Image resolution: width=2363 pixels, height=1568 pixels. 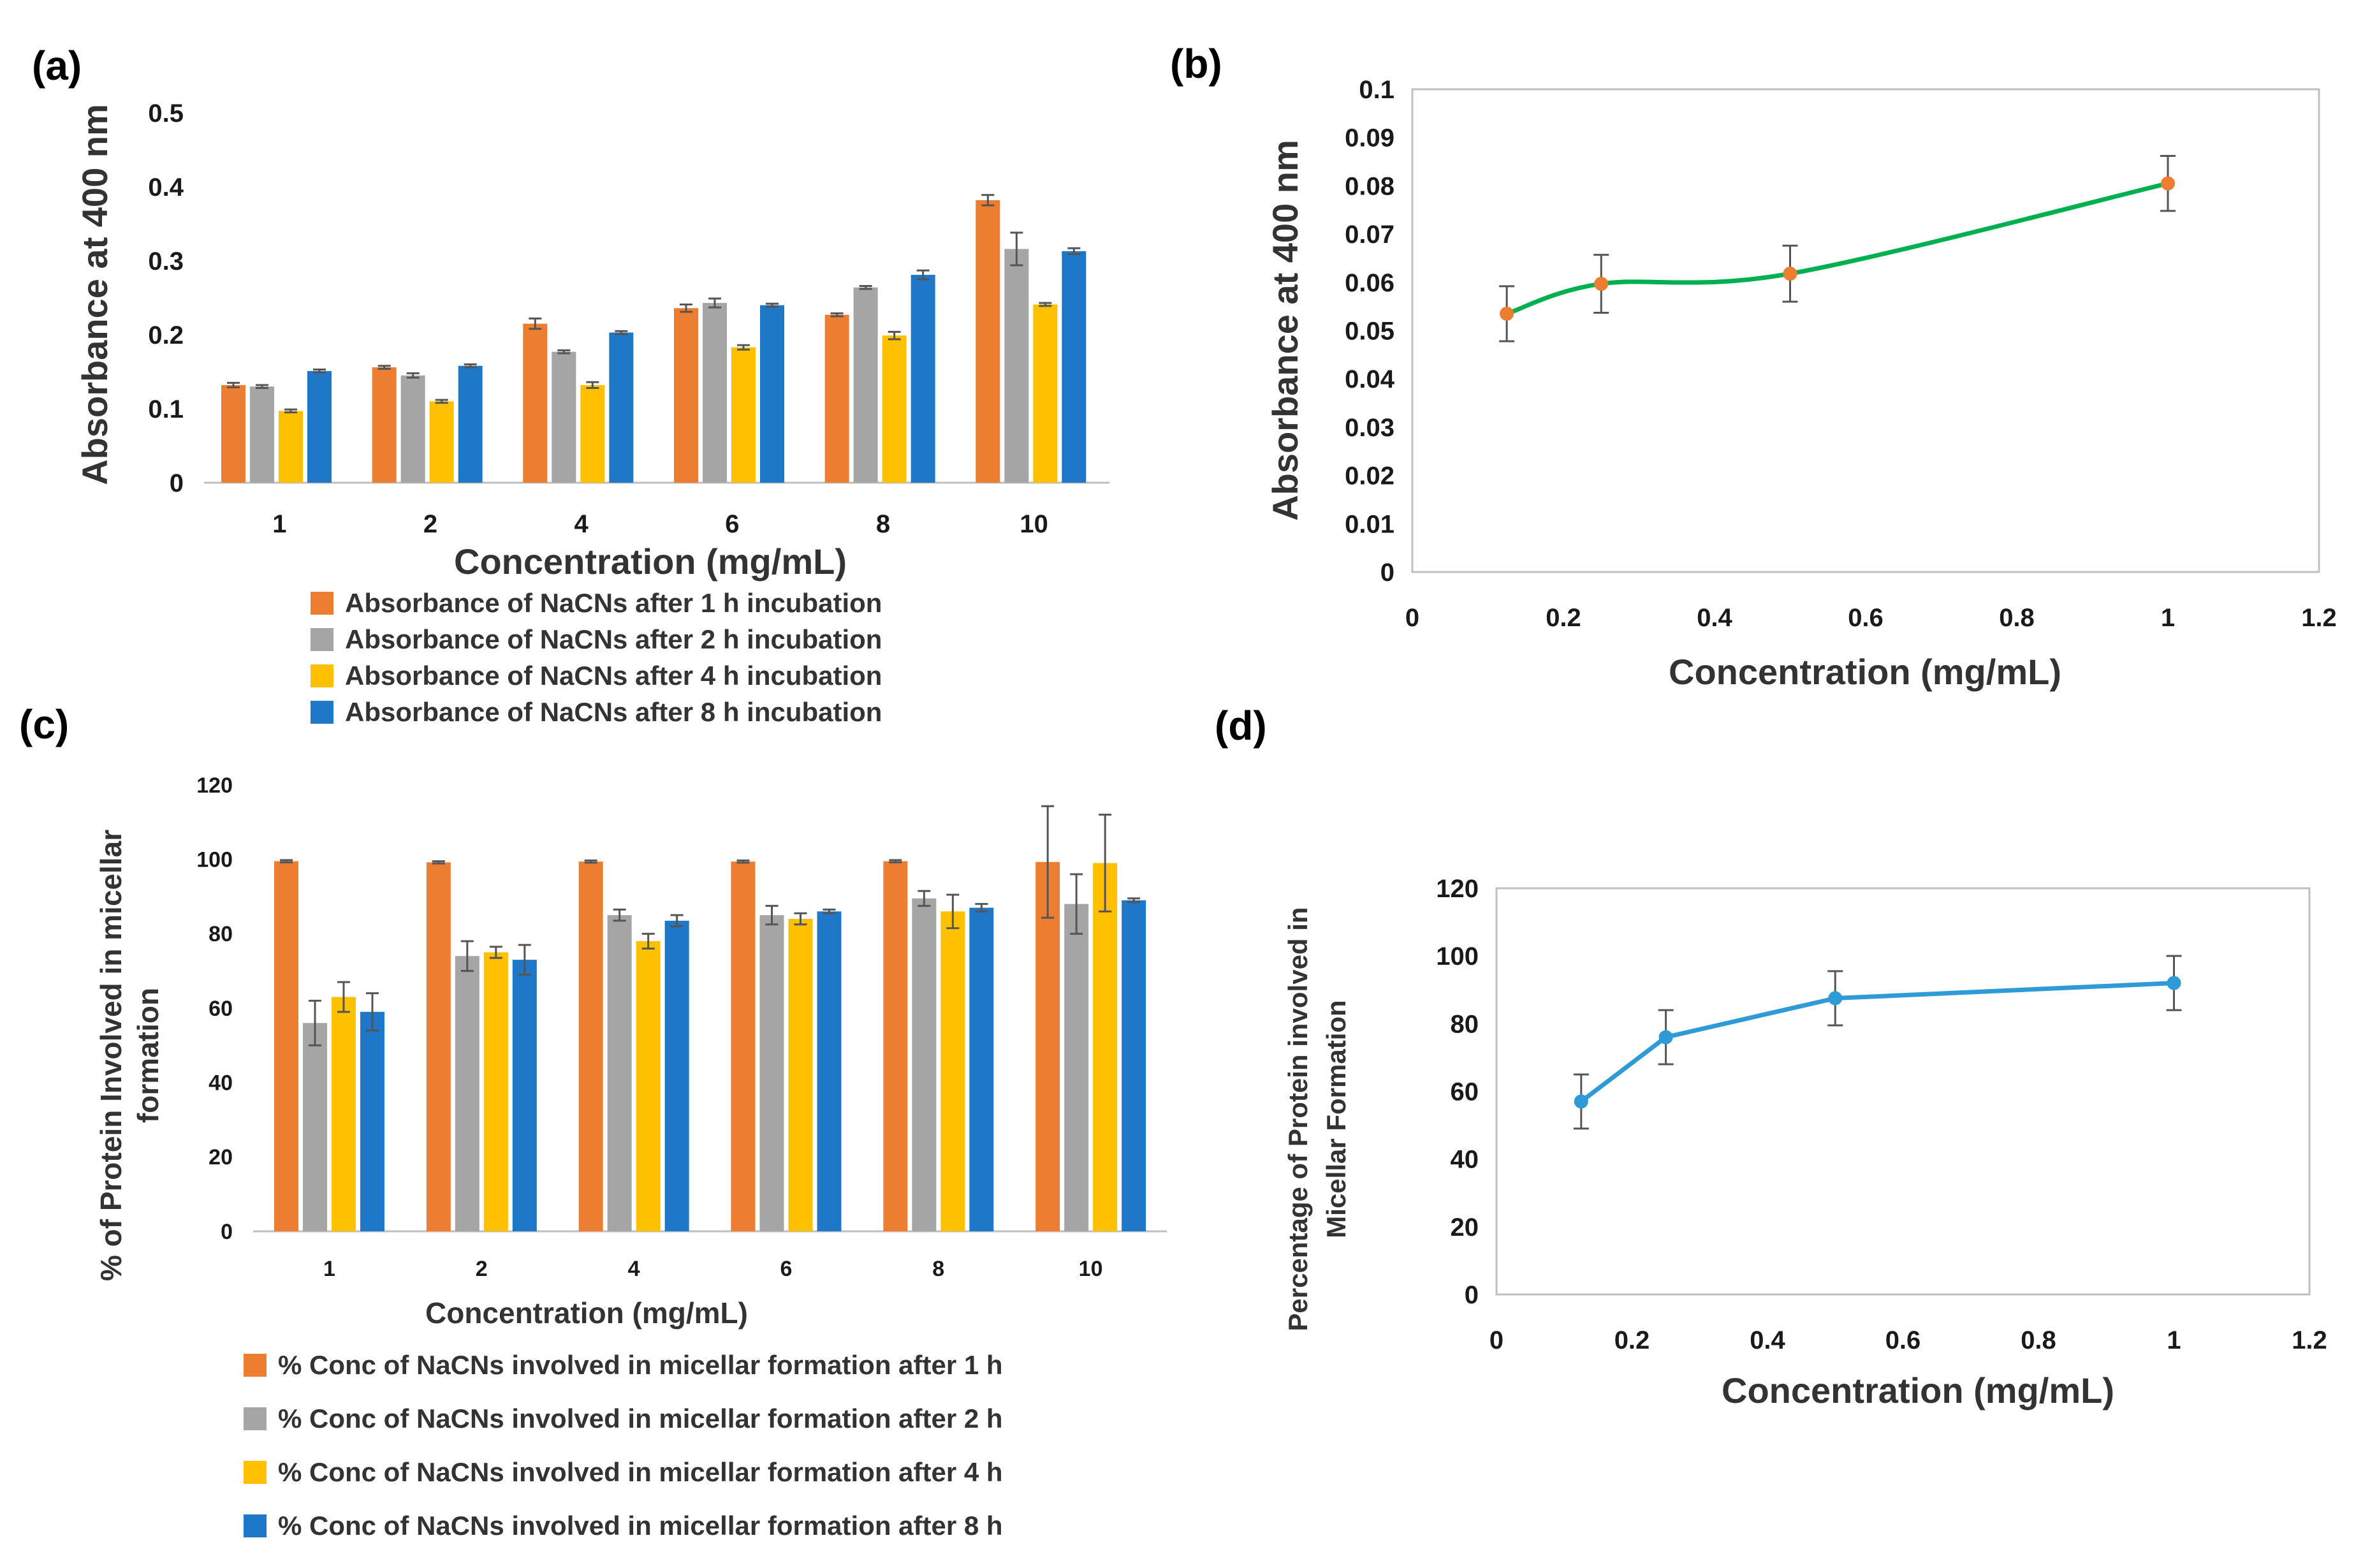 What do you see at coordinates (111, 1055) in the screenshot?
I see `y-axis-title-line: % of Protein Involved in micellar` at bounding box center [111, 1055].